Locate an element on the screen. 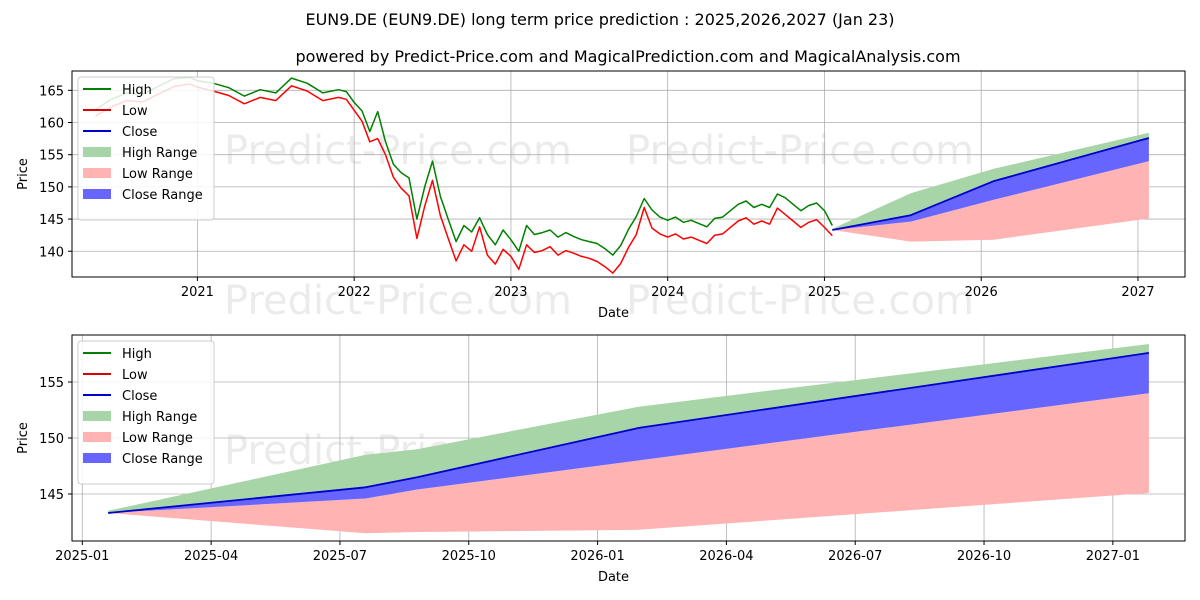 This screenshot has height=600, width=1200. x-tick-label: 2024 is located at coordinates (667, 292).